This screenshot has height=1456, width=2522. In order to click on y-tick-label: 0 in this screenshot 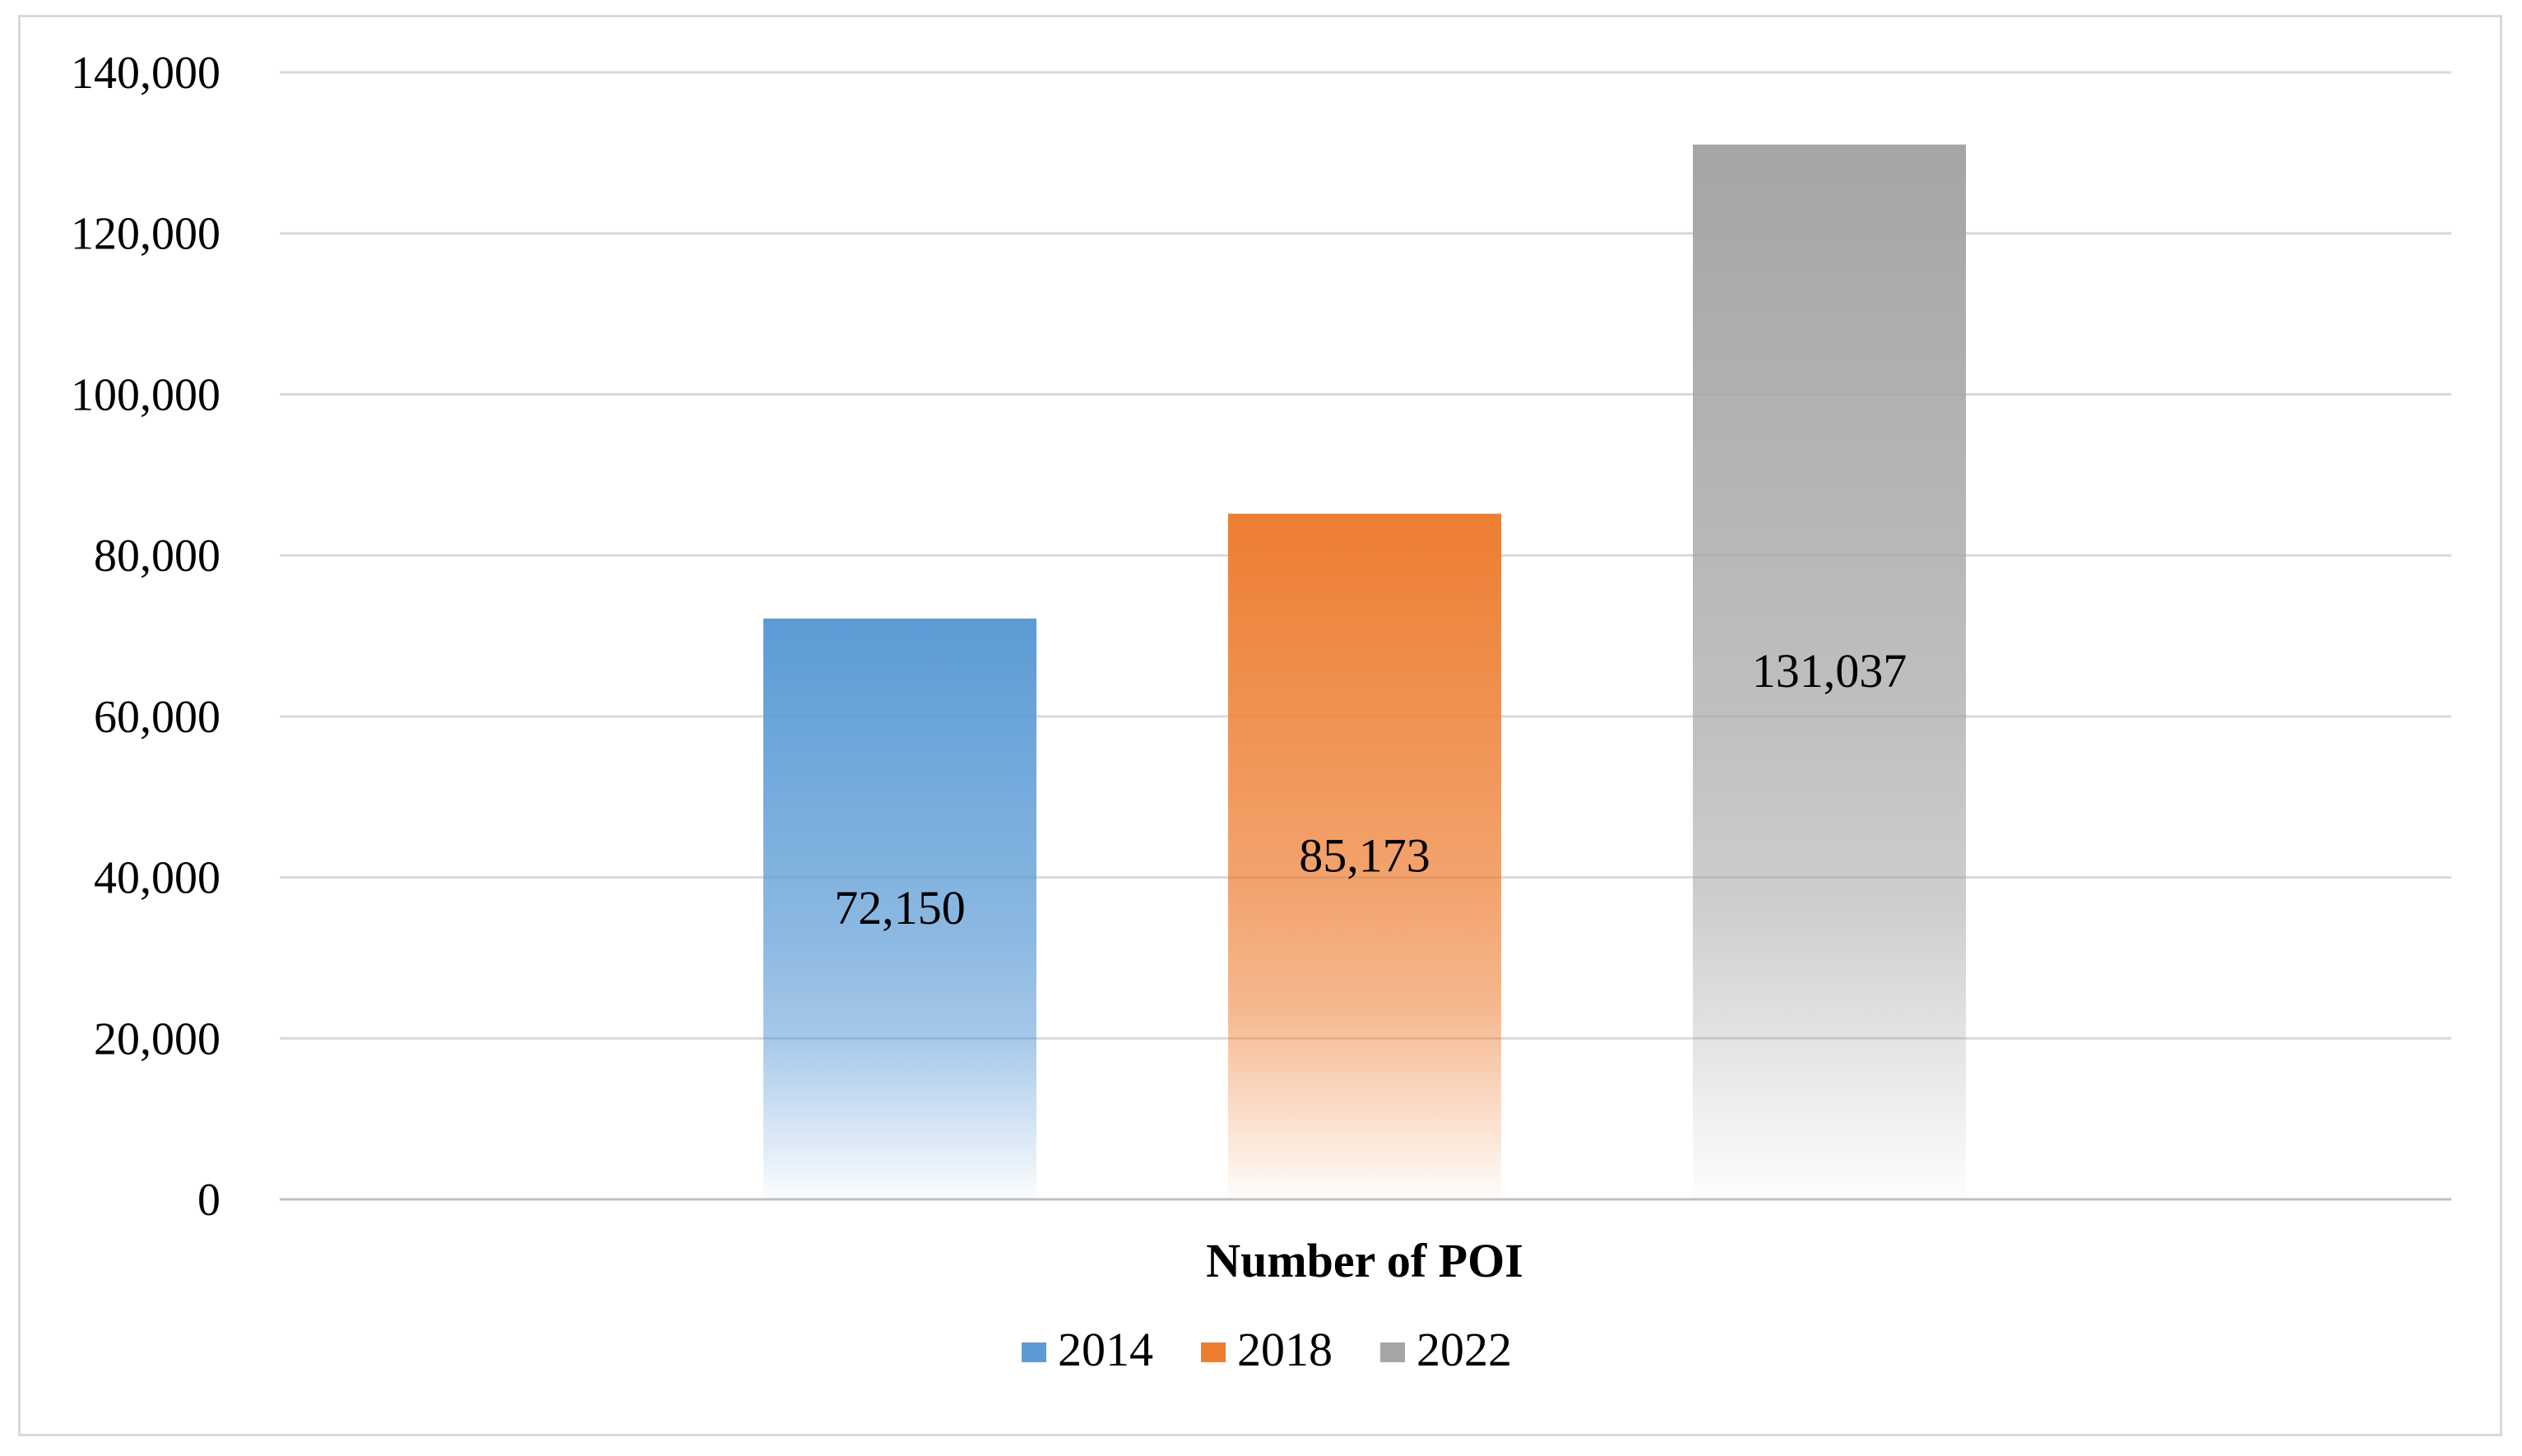, I will do `click(208, 1200)`.